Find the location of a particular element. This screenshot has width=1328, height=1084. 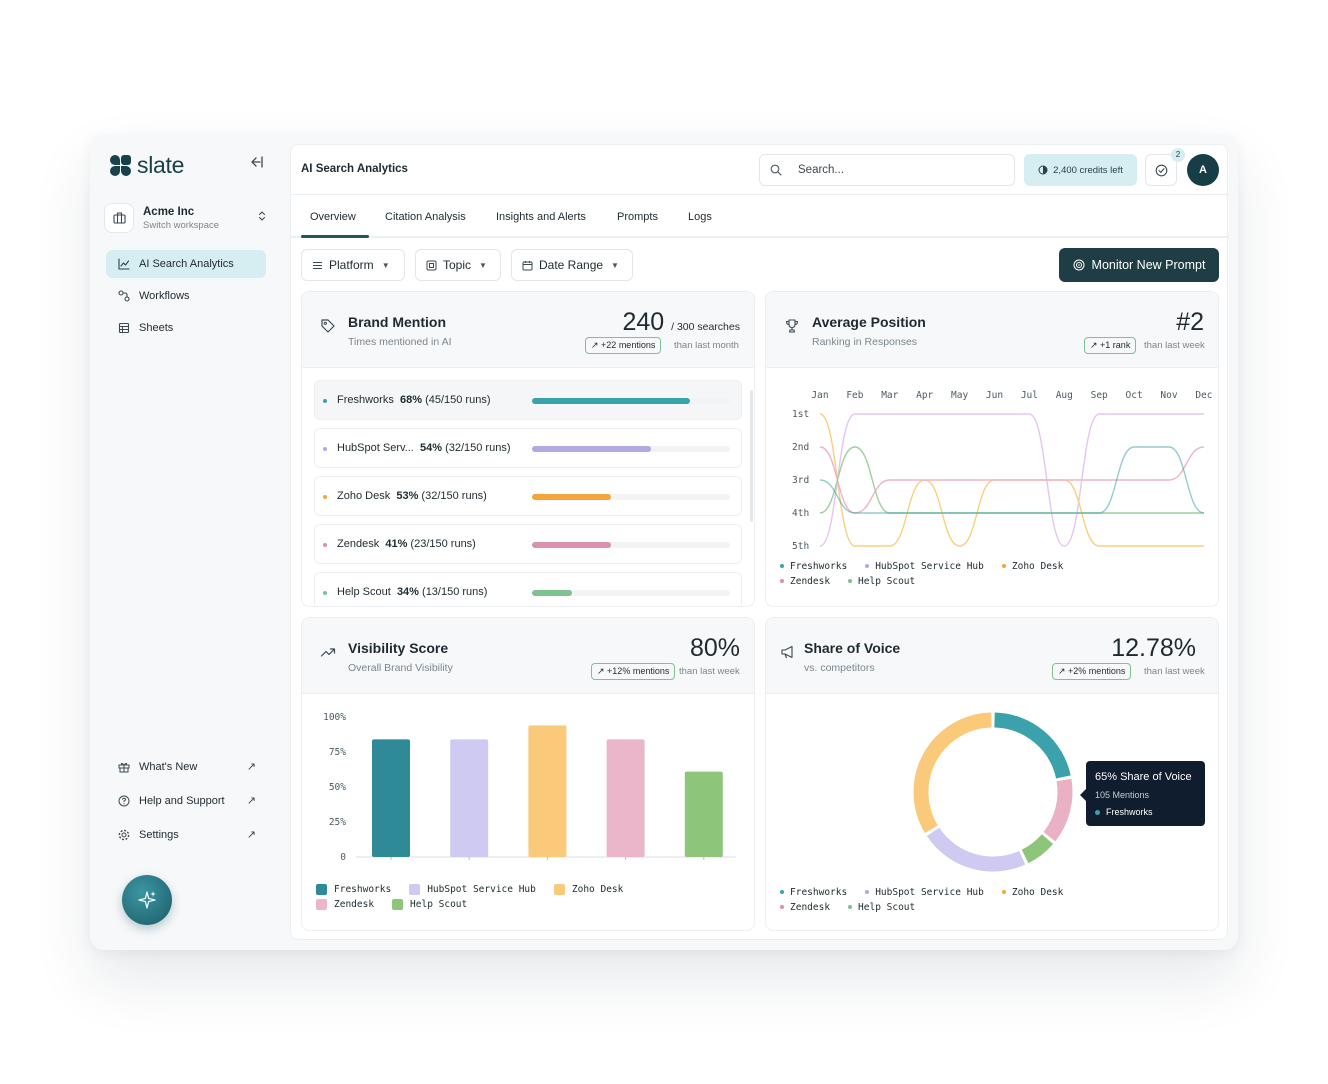

date-range-filter: Date Range ▼ is located at coordinates (572, 265).